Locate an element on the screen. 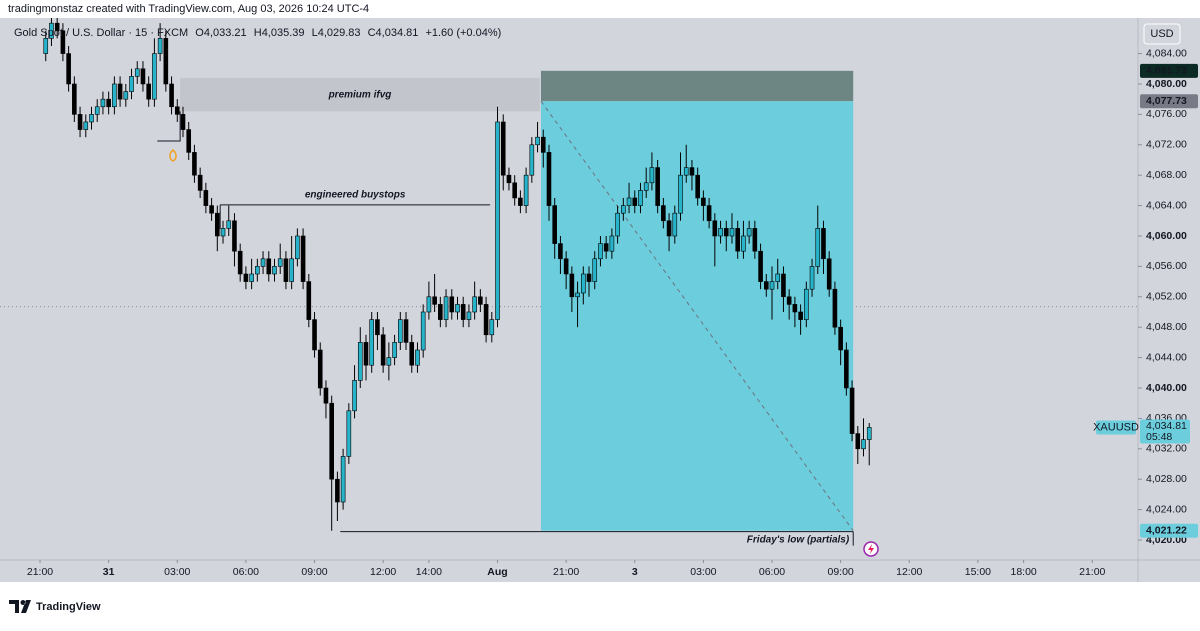 Image resolution: width=1200 pixels, height=631 pixels. entry-price-label-box is located at coordinates (1169, 101).